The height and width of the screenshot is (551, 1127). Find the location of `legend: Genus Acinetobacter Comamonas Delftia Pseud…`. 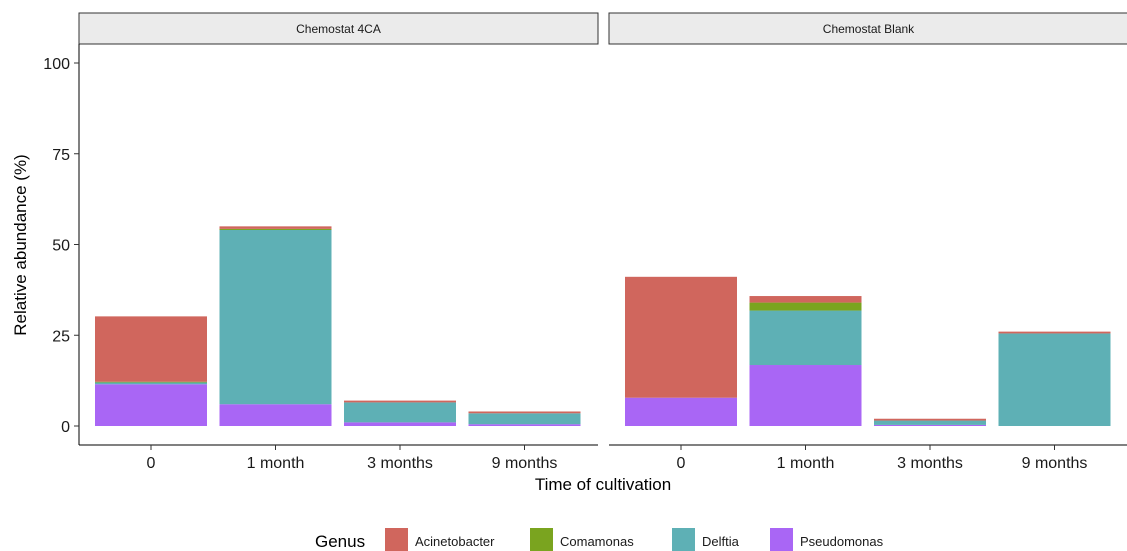

legend: Genus Acinetobacter Comamonas Delftia Pseud… is located at coordinates (599, 539).